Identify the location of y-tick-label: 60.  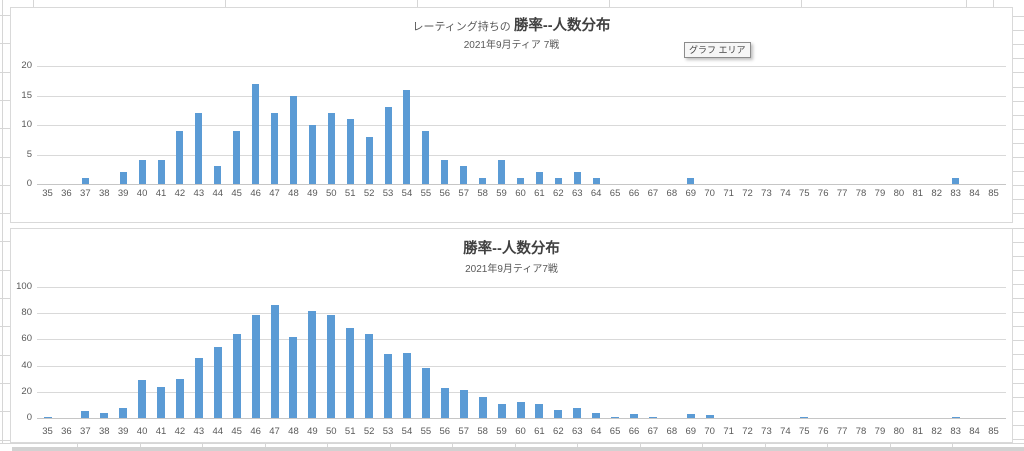
(26, 339).